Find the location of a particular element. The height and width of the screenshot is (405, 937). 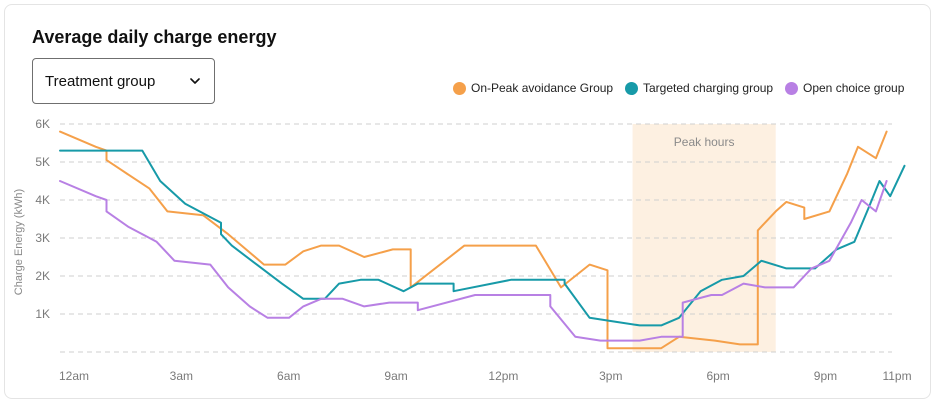

y-tick-label: 3K is located at coordinates (42, 238).